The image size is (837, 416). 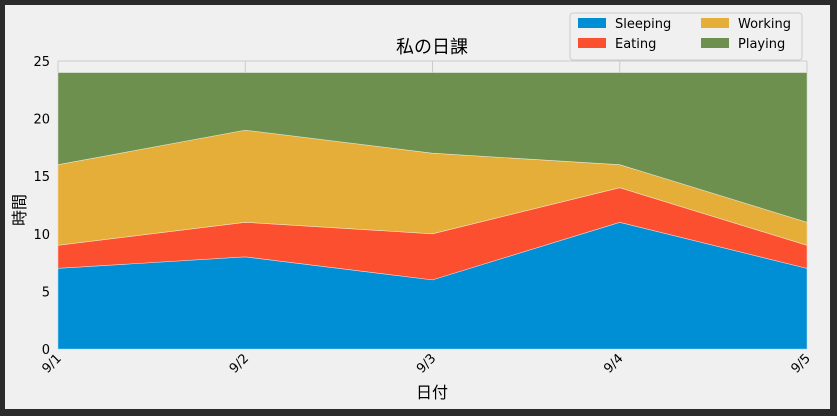 What do you see at coordinates (592, 43) in the screenshot?
I see `legend-swatch-eating` at bounding box center [592, 43].